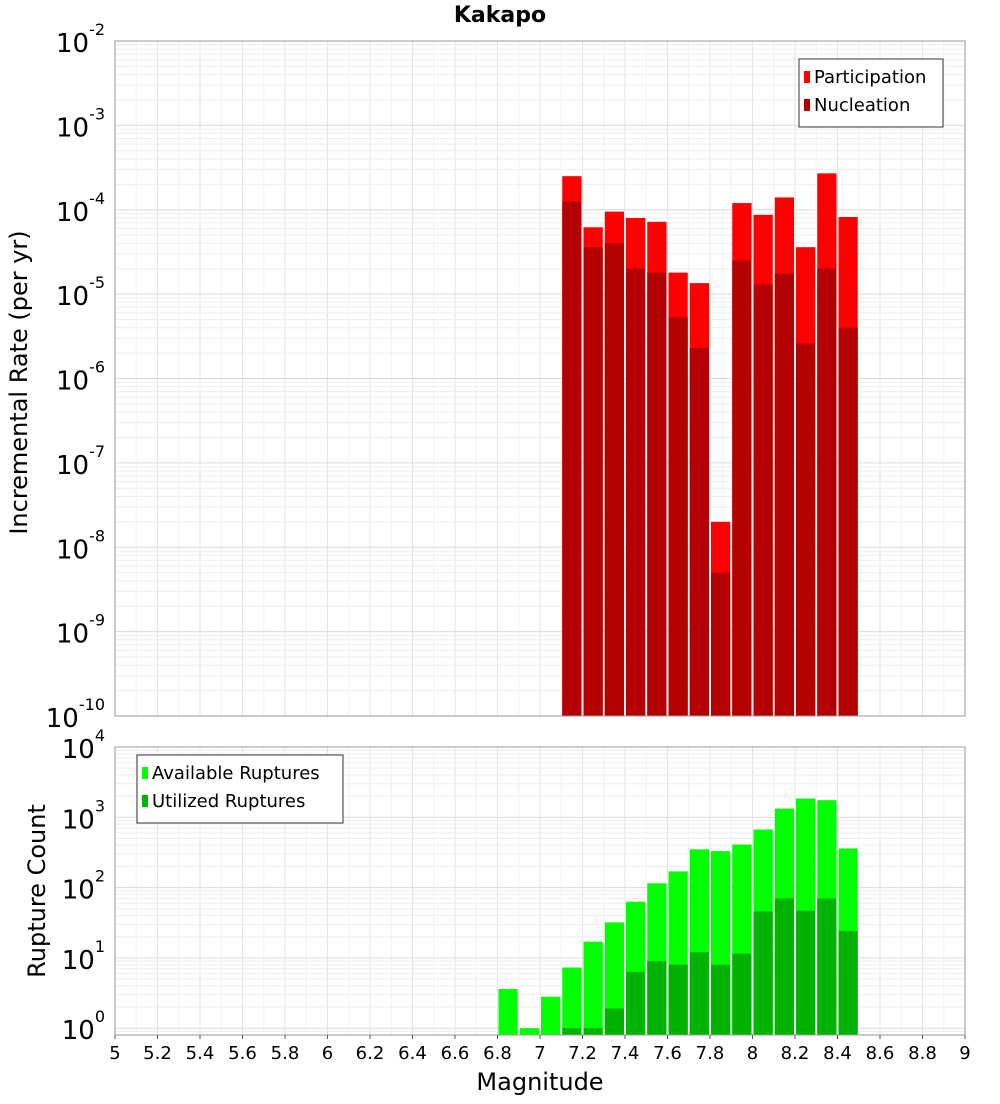  Describe the element at coordinates (114, 1053) in the screenshot. I see `x-tick-label: 5` at that location.